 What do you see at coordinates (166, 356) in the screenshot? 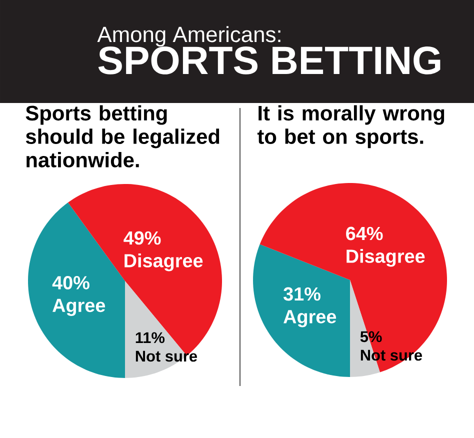
I see `slice-label: Not sure` at bounding box center [166, 356].